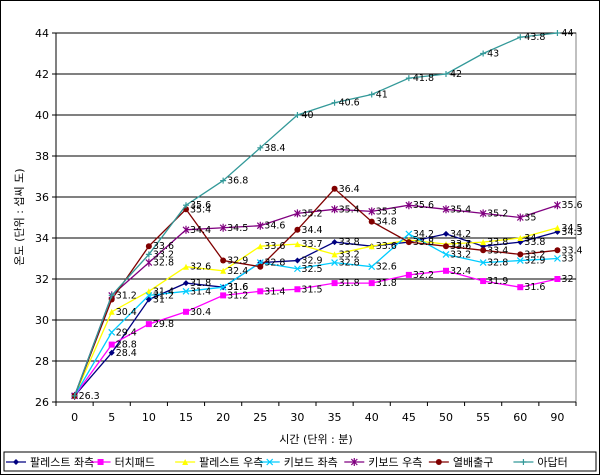 This screenshot has width=600, height=475. I want to click on data-label: 32.9, so click(237, 261).